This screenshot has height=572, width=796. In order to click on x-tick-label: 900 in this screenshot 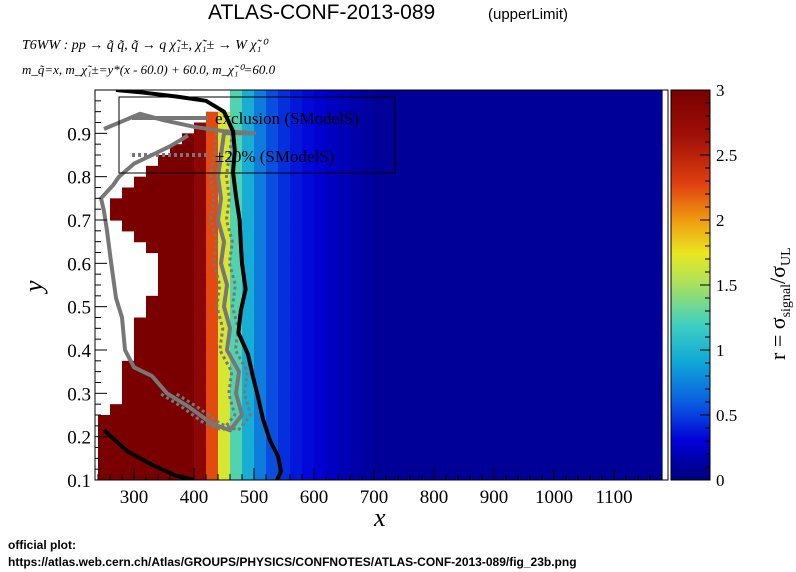, I will do `click(494, 497)`.